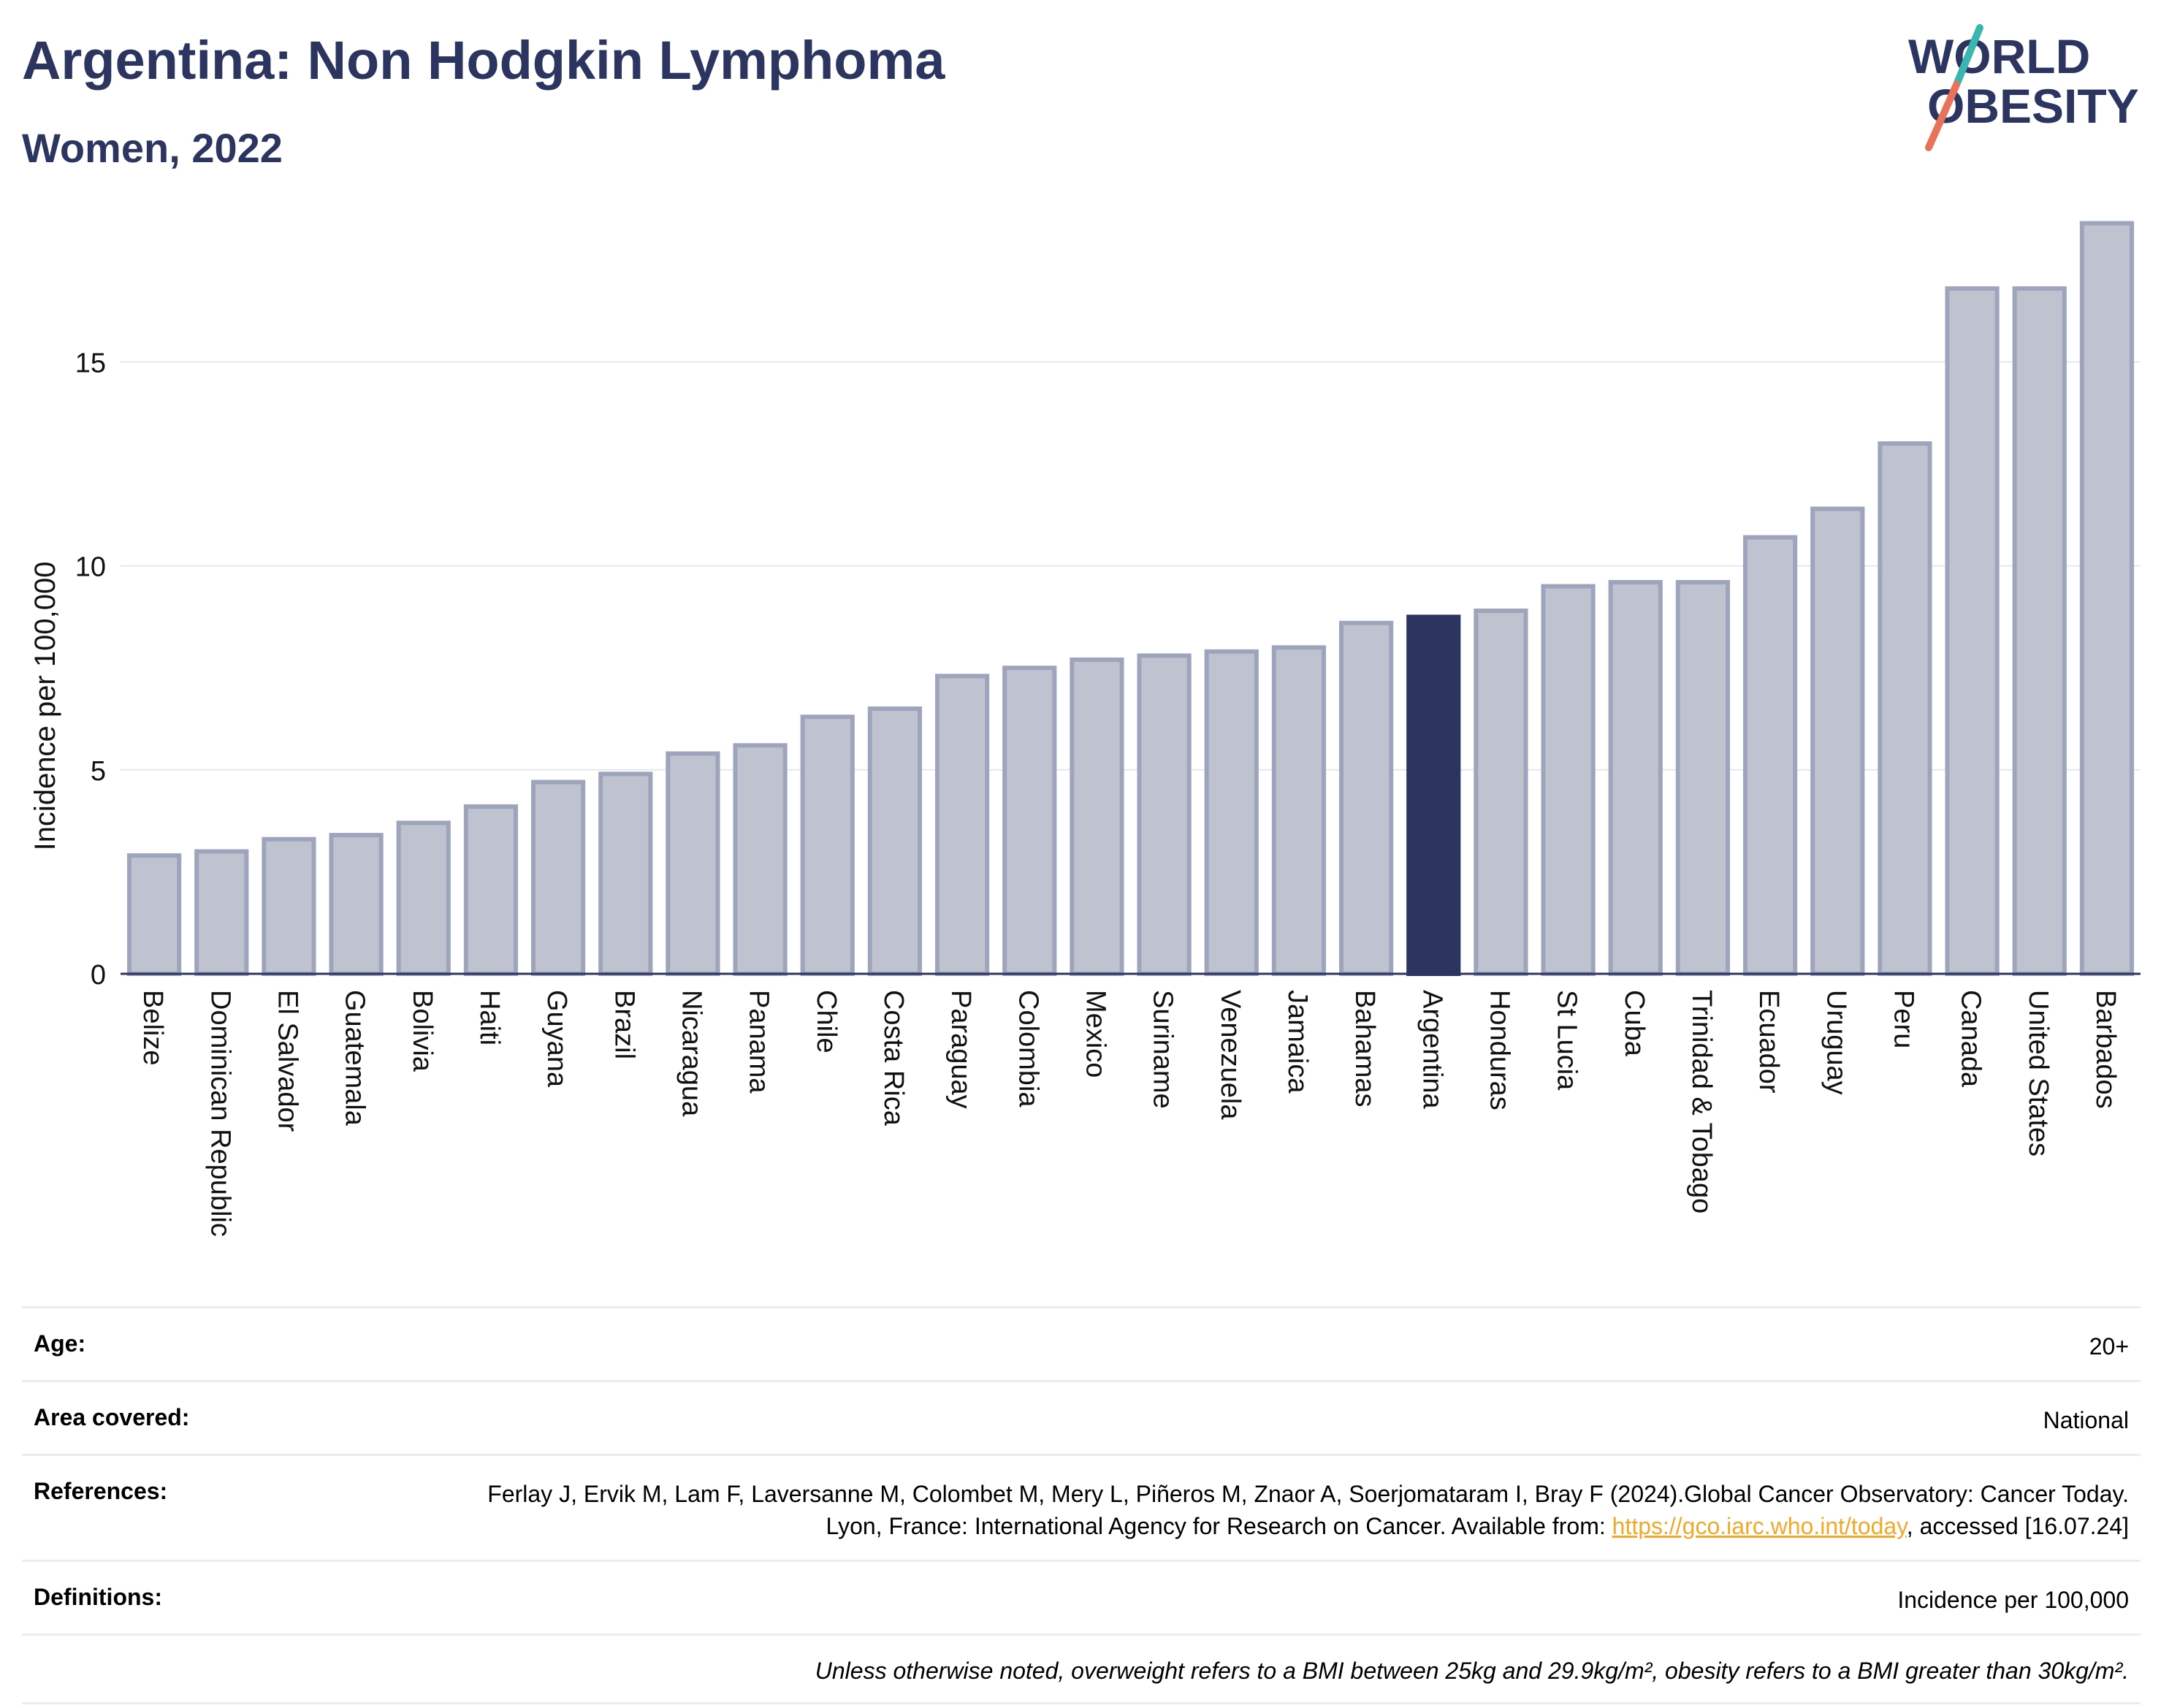  I want to click on y-tick-labels: 0 5 10 15, so click(91, 669).